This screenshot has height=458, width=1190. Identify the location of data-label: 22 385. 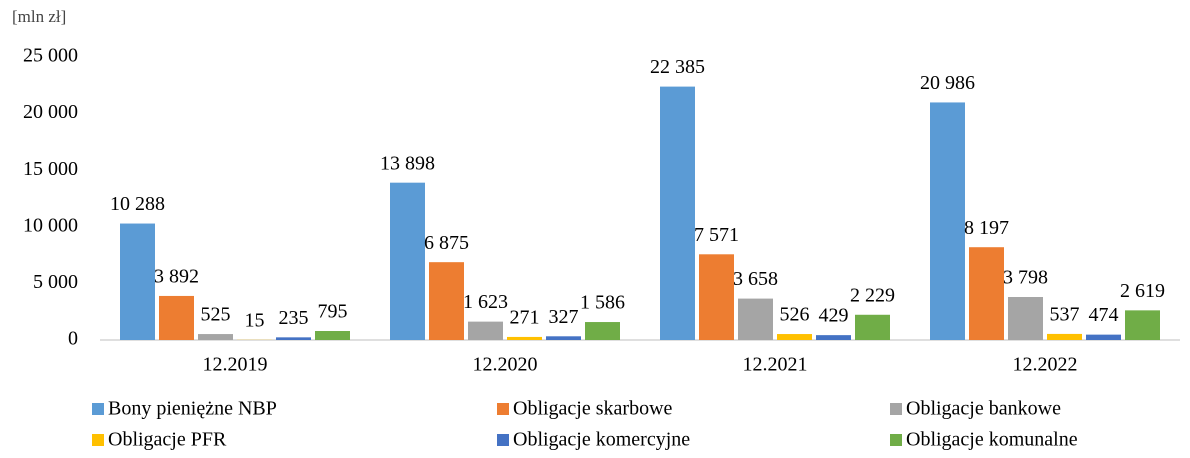
(677, 67).